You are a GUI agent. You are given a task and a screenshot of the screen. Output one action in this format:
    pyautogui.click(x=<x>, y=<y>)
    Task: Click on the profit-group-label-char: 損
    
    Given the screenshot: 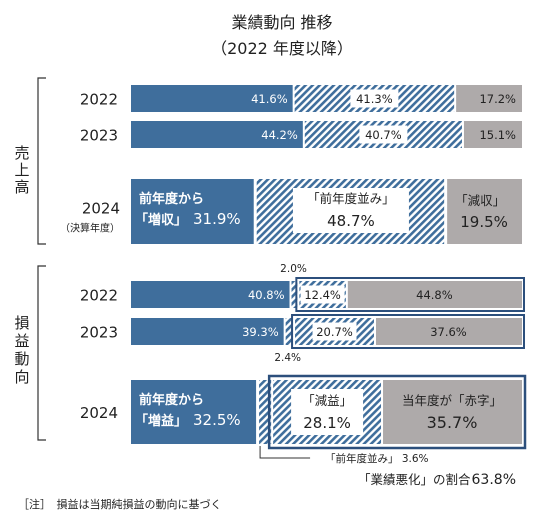 What is the action you would take?
    pyautogui.click(x=21, y=323)
    